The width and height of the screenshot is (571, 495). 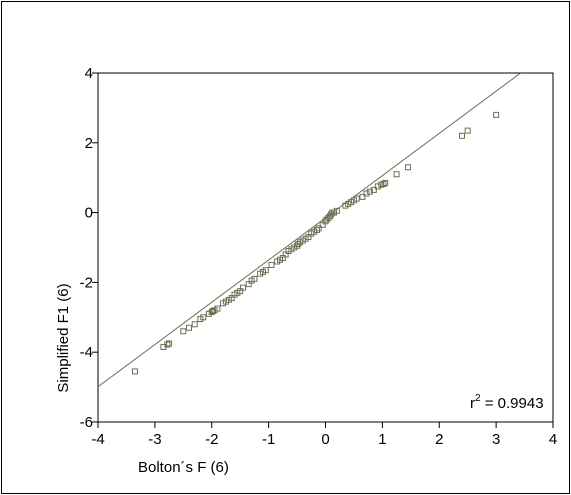 What do you see at coordinates (63, 337) in the screenshot?
I see `y-axis-label: Simplified F1 (6)` at bounding box center [63, 337].